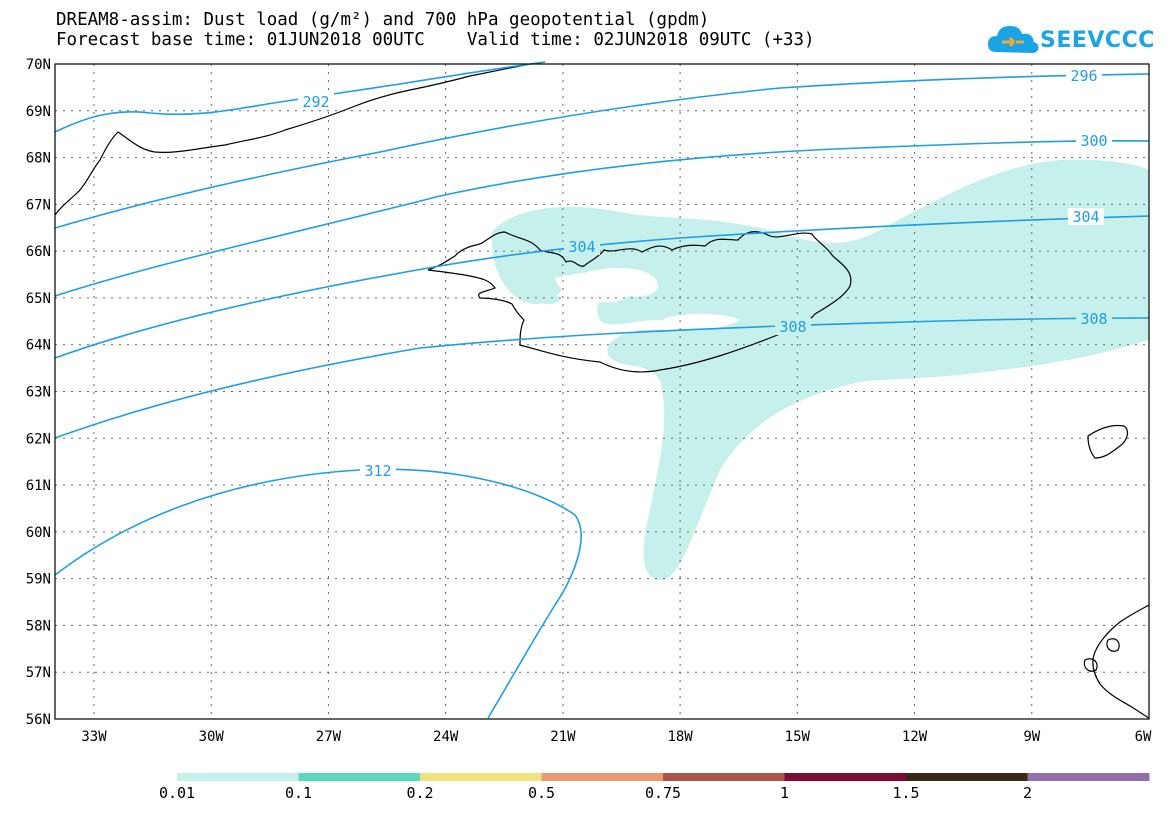 The image size is (1175, 815). Describe the element at coordinates (420, 793) in the screenshot. I see `colorbar-label: 0.2` at that location.